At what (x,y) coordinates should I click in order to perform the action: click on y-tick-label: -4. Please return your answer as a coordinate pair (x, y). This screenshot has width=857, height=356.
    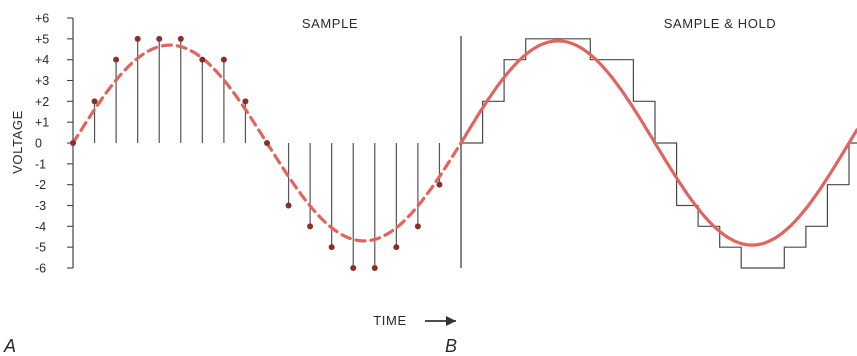
    Looking at the image, I should click on (40, 227).